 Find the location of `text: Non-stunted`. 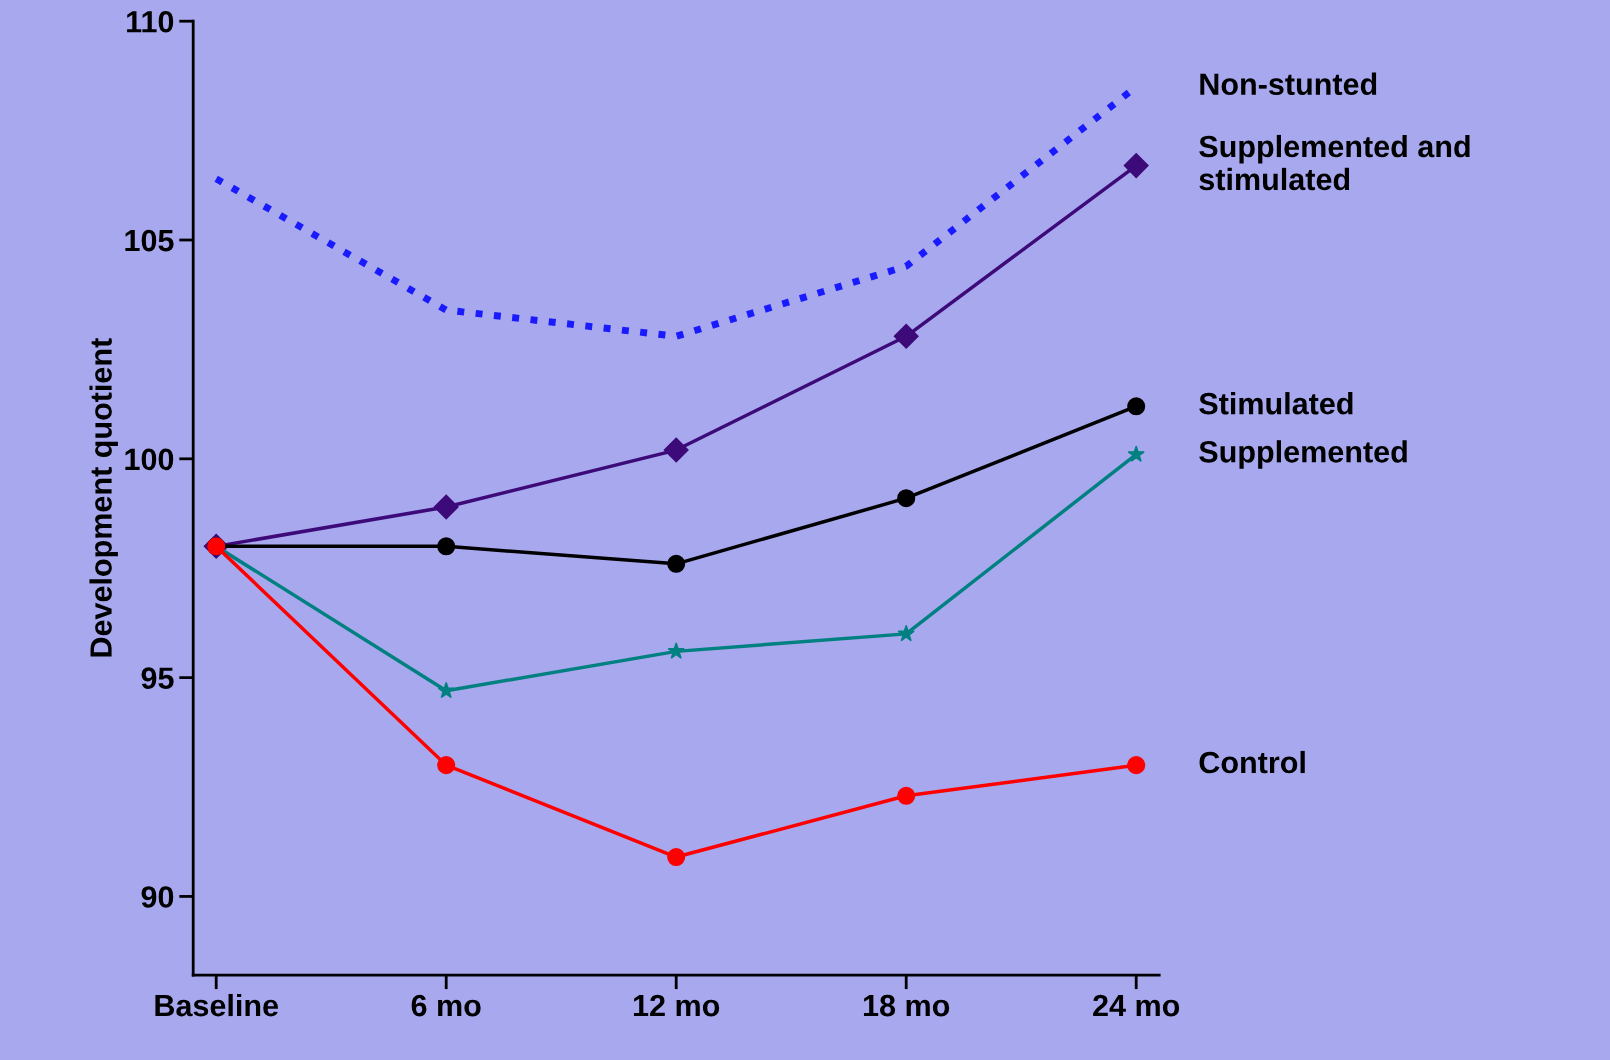

text: Non-stunted is located at coordinates (1288, 84).